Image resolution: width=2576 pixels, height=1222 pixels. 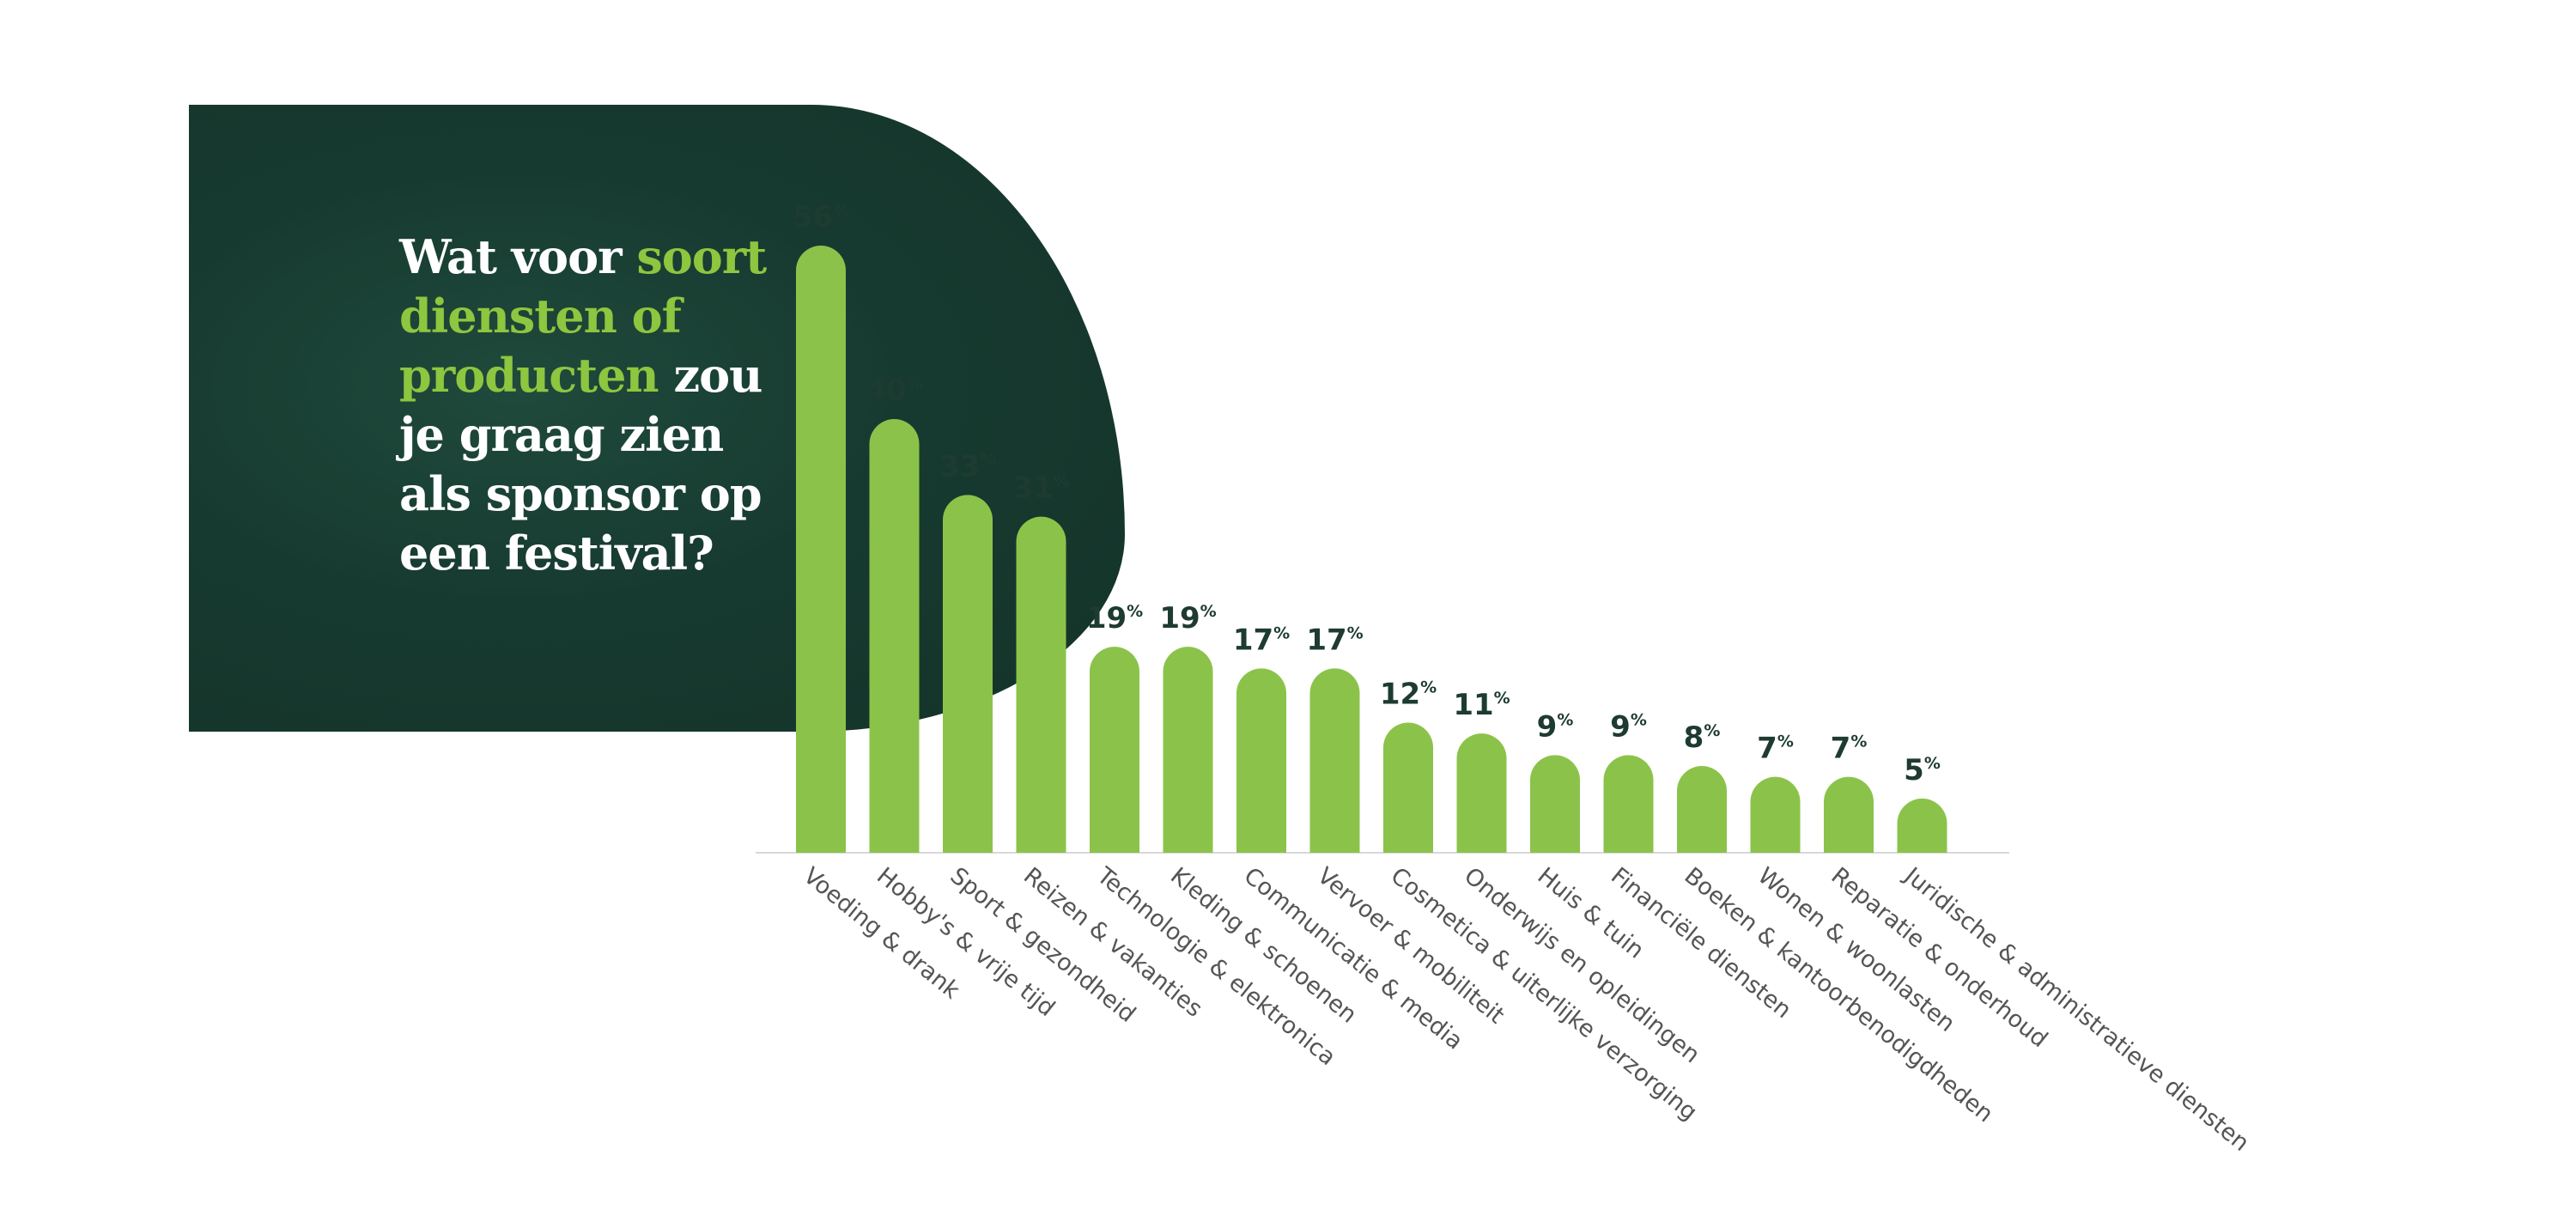 What do you see at coordinates (1849, 814) in the screenshot?
I see `bar-reparatie-onderhoud` at bounding box center [1849, 814].